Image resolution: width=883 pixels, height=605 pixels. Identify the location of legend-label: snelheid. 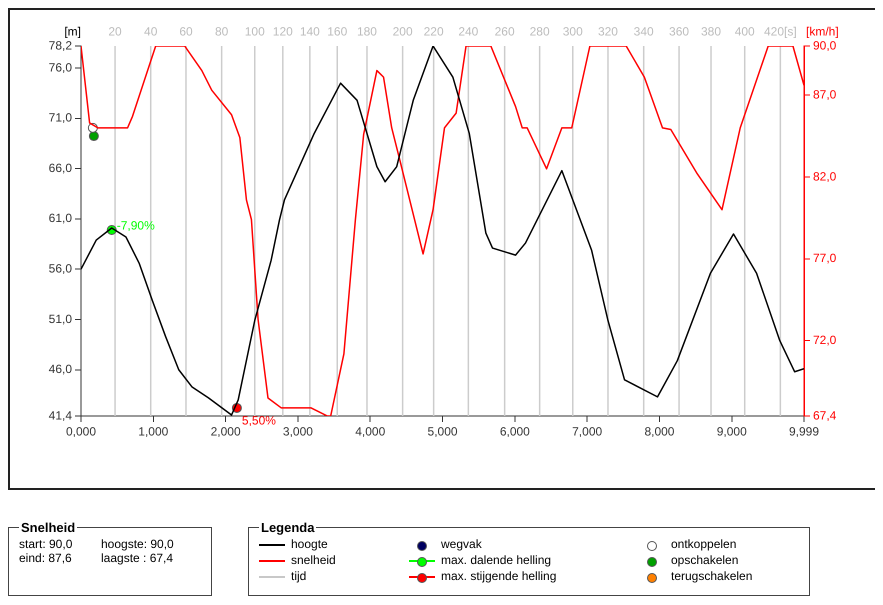
(313, 561).